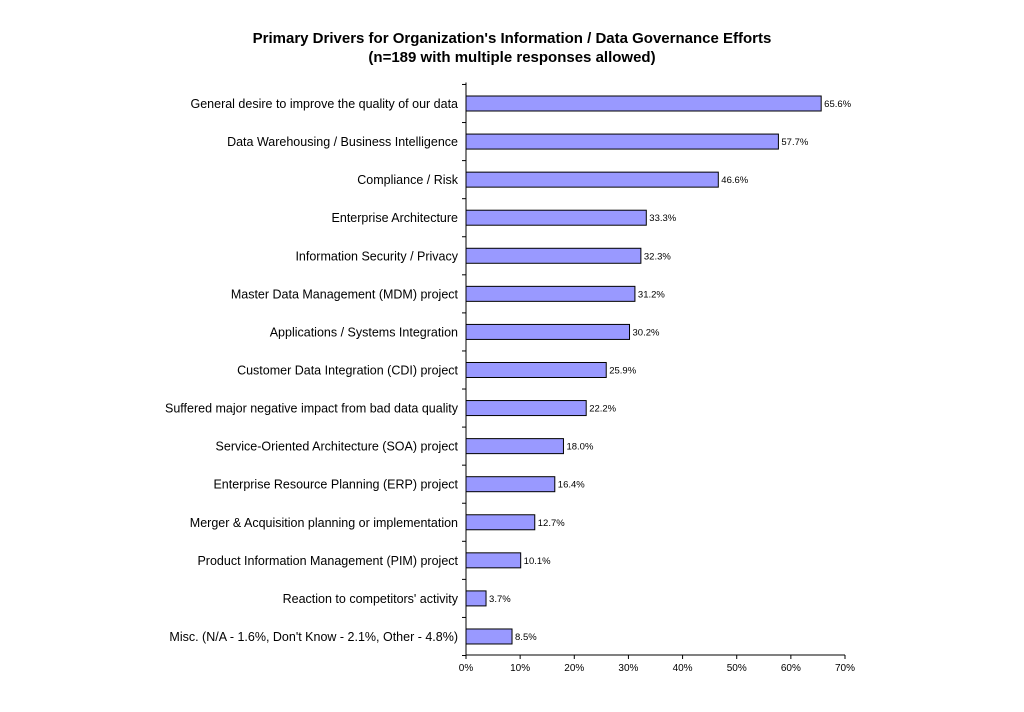 Image resolution: width=1024 pixels, height=712 pixels. What do you see at coordinates (500, 599) in the screenshot?
I see `value-label: 3.7%` at bounding box center [500, 599].